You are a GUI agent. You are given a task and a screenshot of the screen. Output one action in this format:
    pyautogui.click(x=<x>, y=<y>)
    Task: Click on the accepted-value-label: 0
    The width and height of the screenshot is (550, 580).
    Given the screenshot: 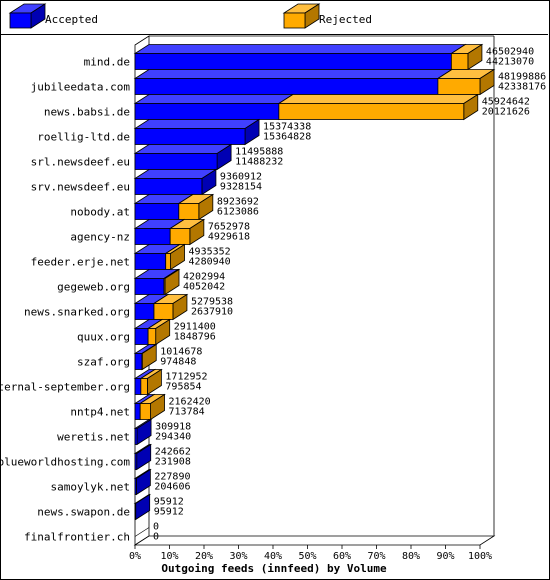 What is the action you would take?
    pyautogui.click(x=156, y=537)
    